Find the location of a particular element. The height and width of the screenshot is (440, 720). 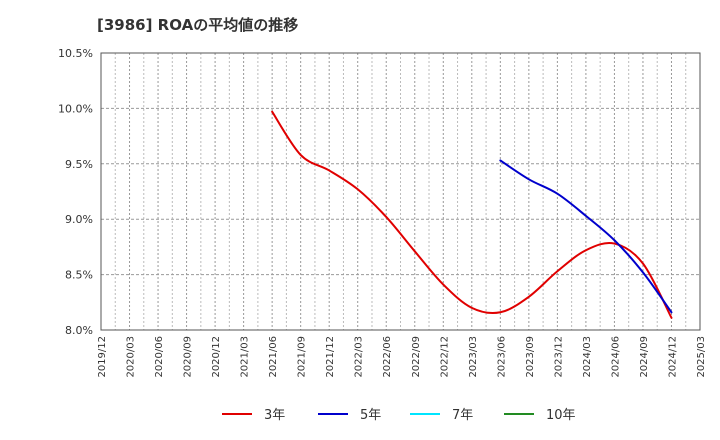

x-tick-label: 2024/09 is located at coordinates (644, 357).